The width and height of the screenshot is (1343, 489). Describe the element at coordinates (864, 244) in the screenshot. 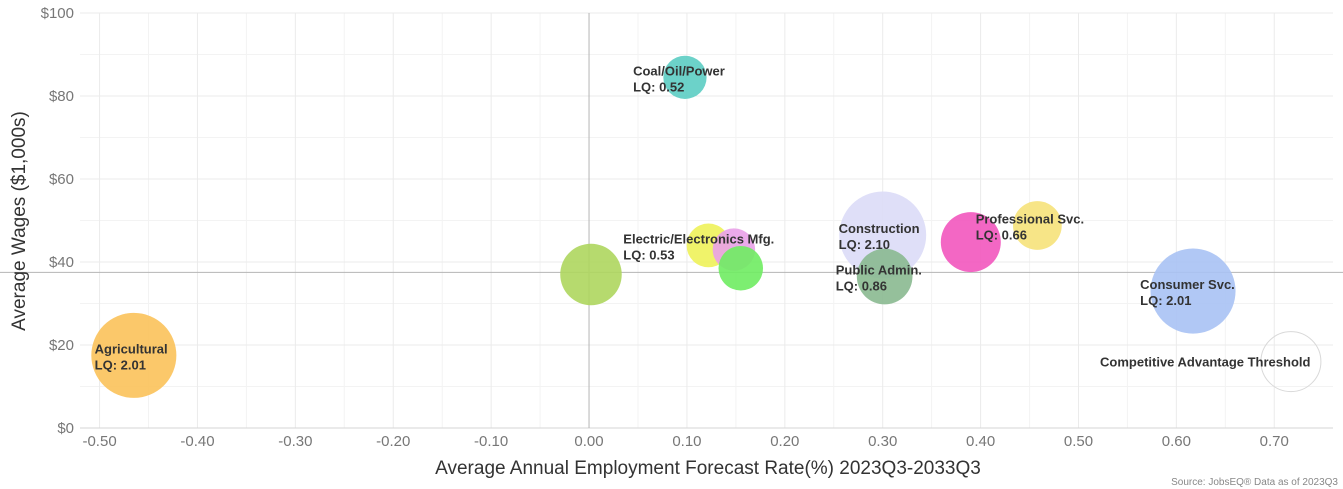

I see `bubble-lq-label: LQ: 2.10` at that location.